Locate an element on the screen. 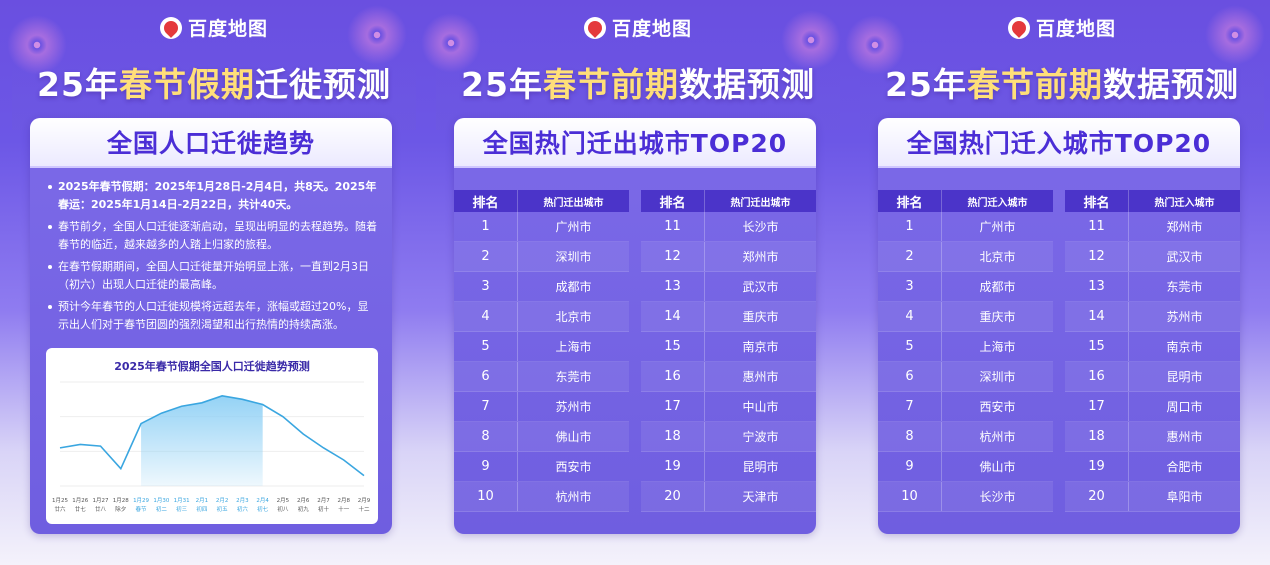 The height and width of the screenshot is (565, 1270). trend-line is located at coordinates (212, 436).